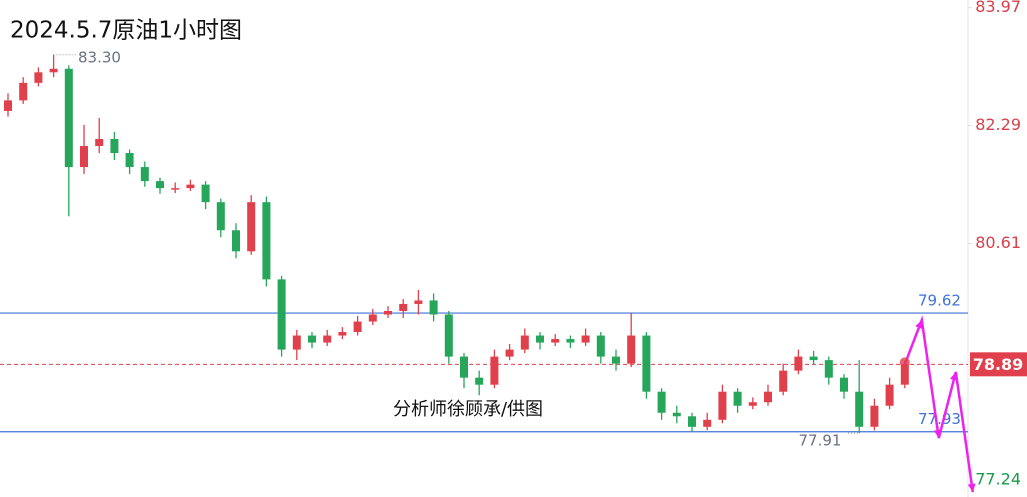 The height and width of the screenshot is (497, 1027). What do you see at coordinates (998, 242) in the screenshot?
I see `y-tick-label: 80.61` at bounding box center [998, 242].